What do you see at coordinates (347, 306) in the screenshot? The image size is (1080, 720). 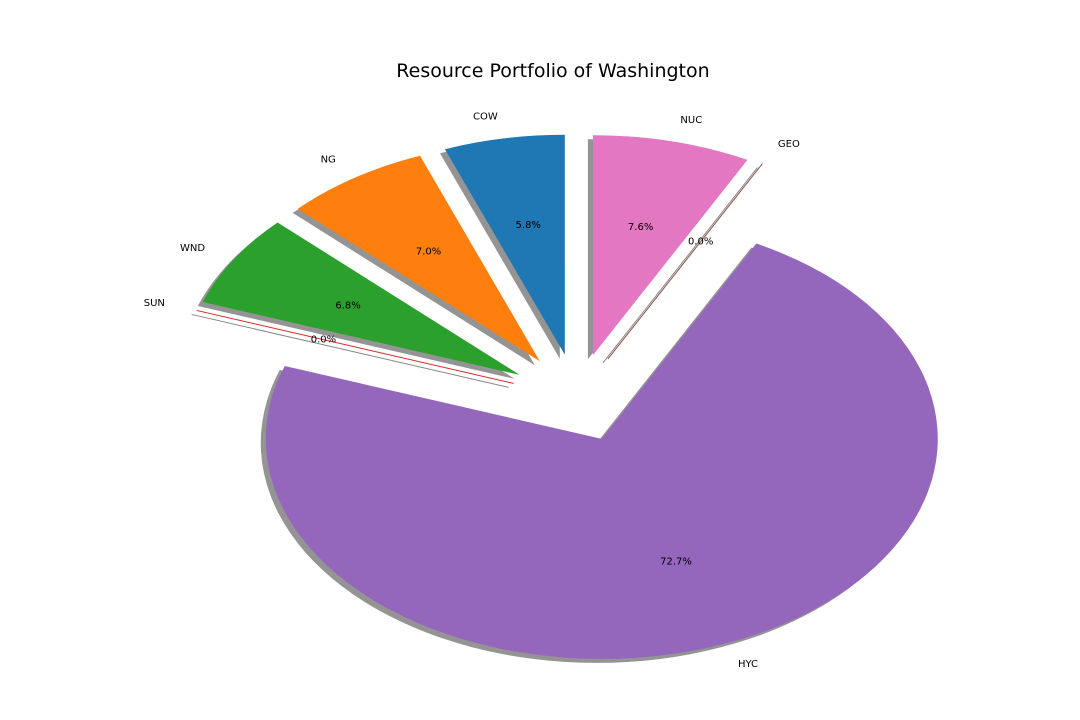 I see `pct-label-wnd: 6.8%` at bounding box center [347, 306].